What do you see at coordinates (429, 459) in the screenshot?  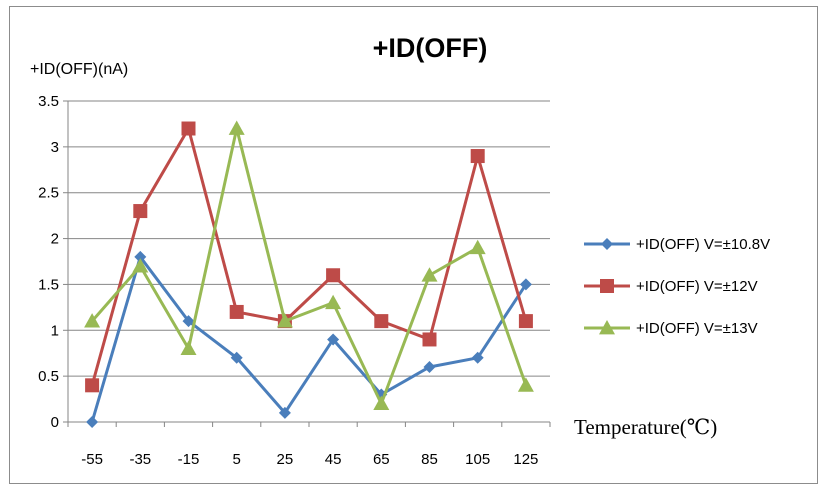 I see `x-tick-label: 85` at bounding box center [429, 459].